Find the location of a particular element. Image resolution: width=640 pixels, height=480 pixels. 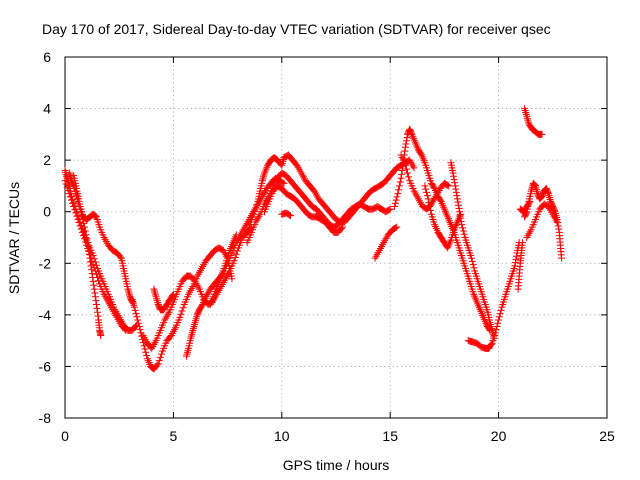

data-point-trace-x is located at coordinates (529, 203).